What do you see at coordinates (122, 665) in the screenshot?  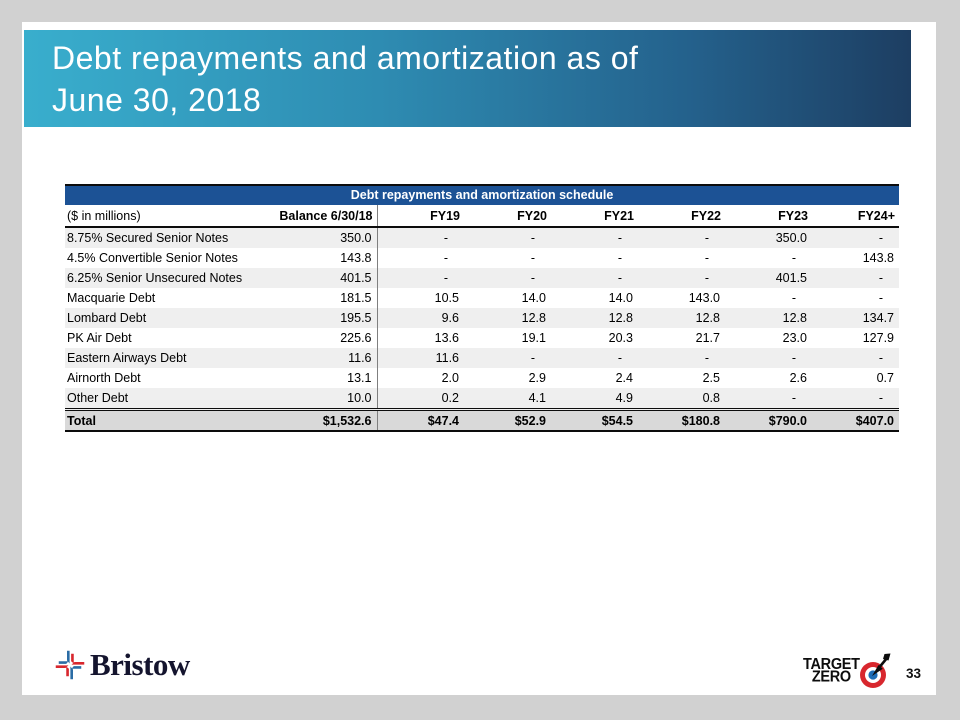 I see `bristow-logo: Bristow` at bounding box center [122, 665].